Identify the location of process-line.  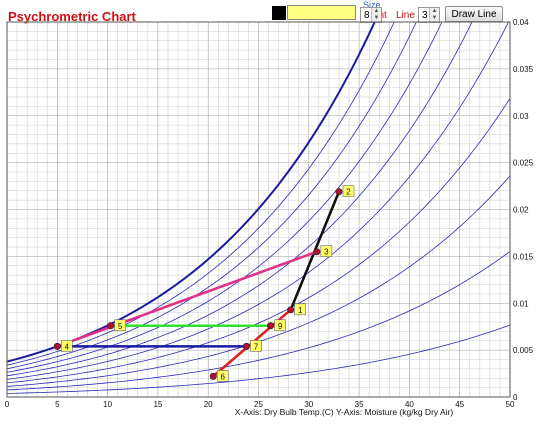
(187, 299).